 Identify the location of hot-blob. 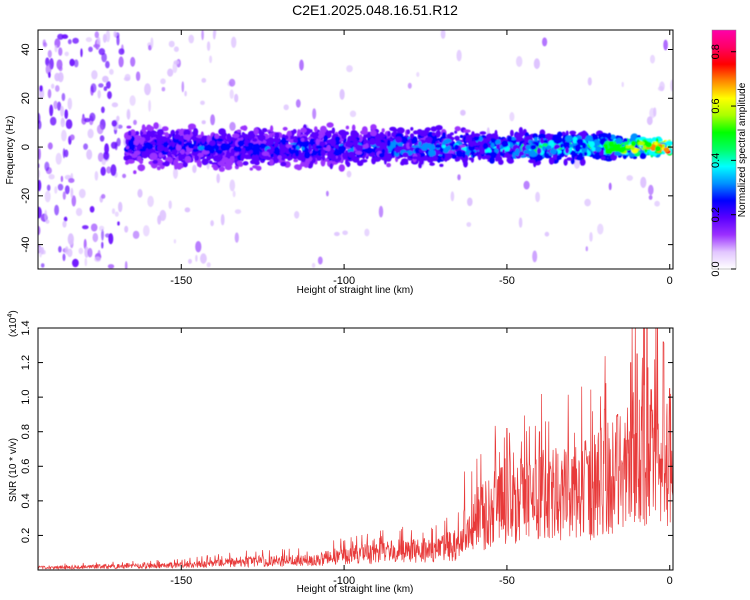
(641, 143).